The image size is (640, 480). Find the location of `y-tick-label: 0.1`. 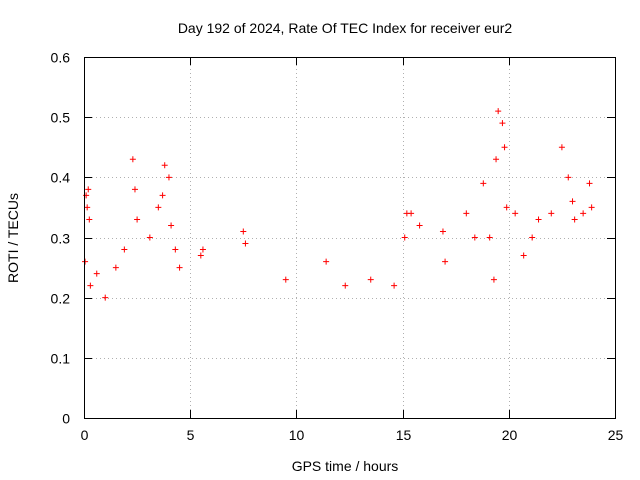

y-tick-label: 0.1 is located at coordinates (61, 359).